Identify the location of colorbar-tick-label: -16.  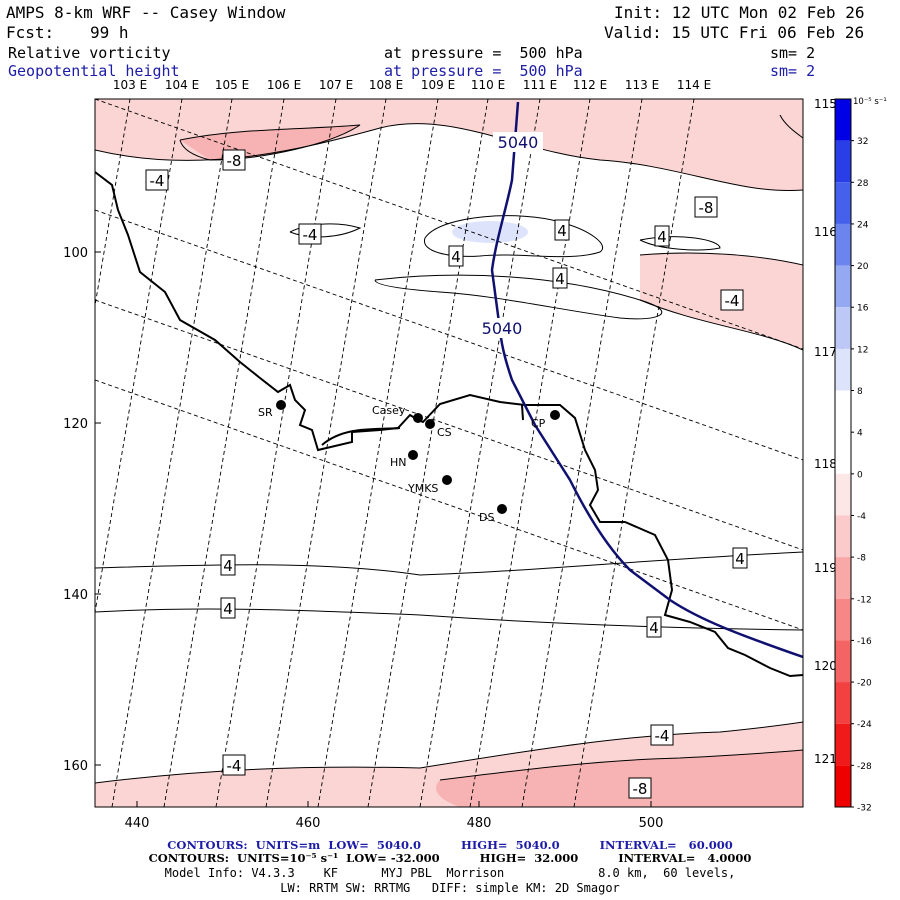
(864, 642).